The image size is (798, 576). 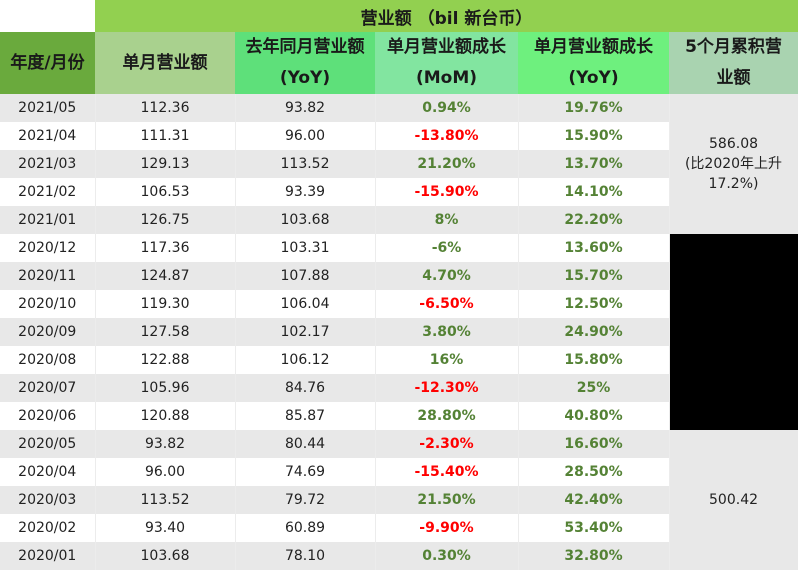 I want to click on cell-last-year-revenue: 103.68, so click(x=305, y=220).